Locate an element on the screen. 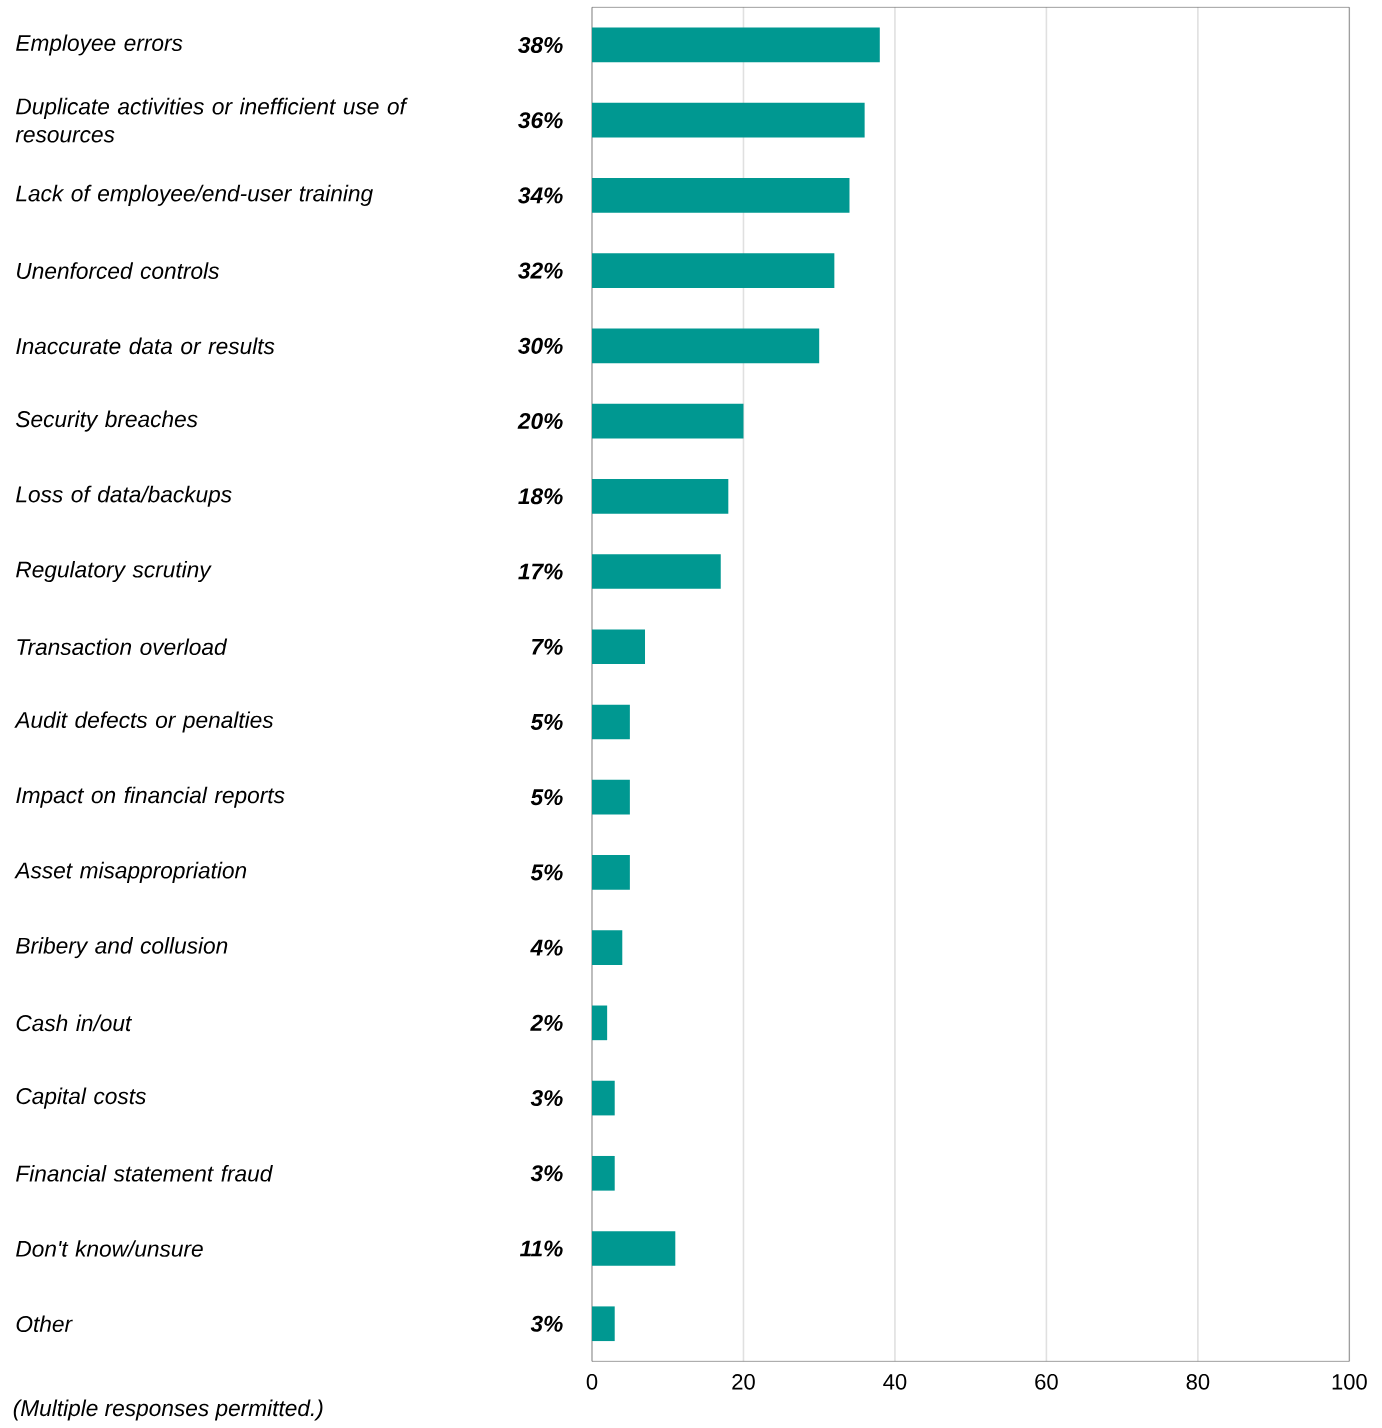 The image size is (1382, 1428). x-tick-label: 40 is located at coordinates (895, 1382).